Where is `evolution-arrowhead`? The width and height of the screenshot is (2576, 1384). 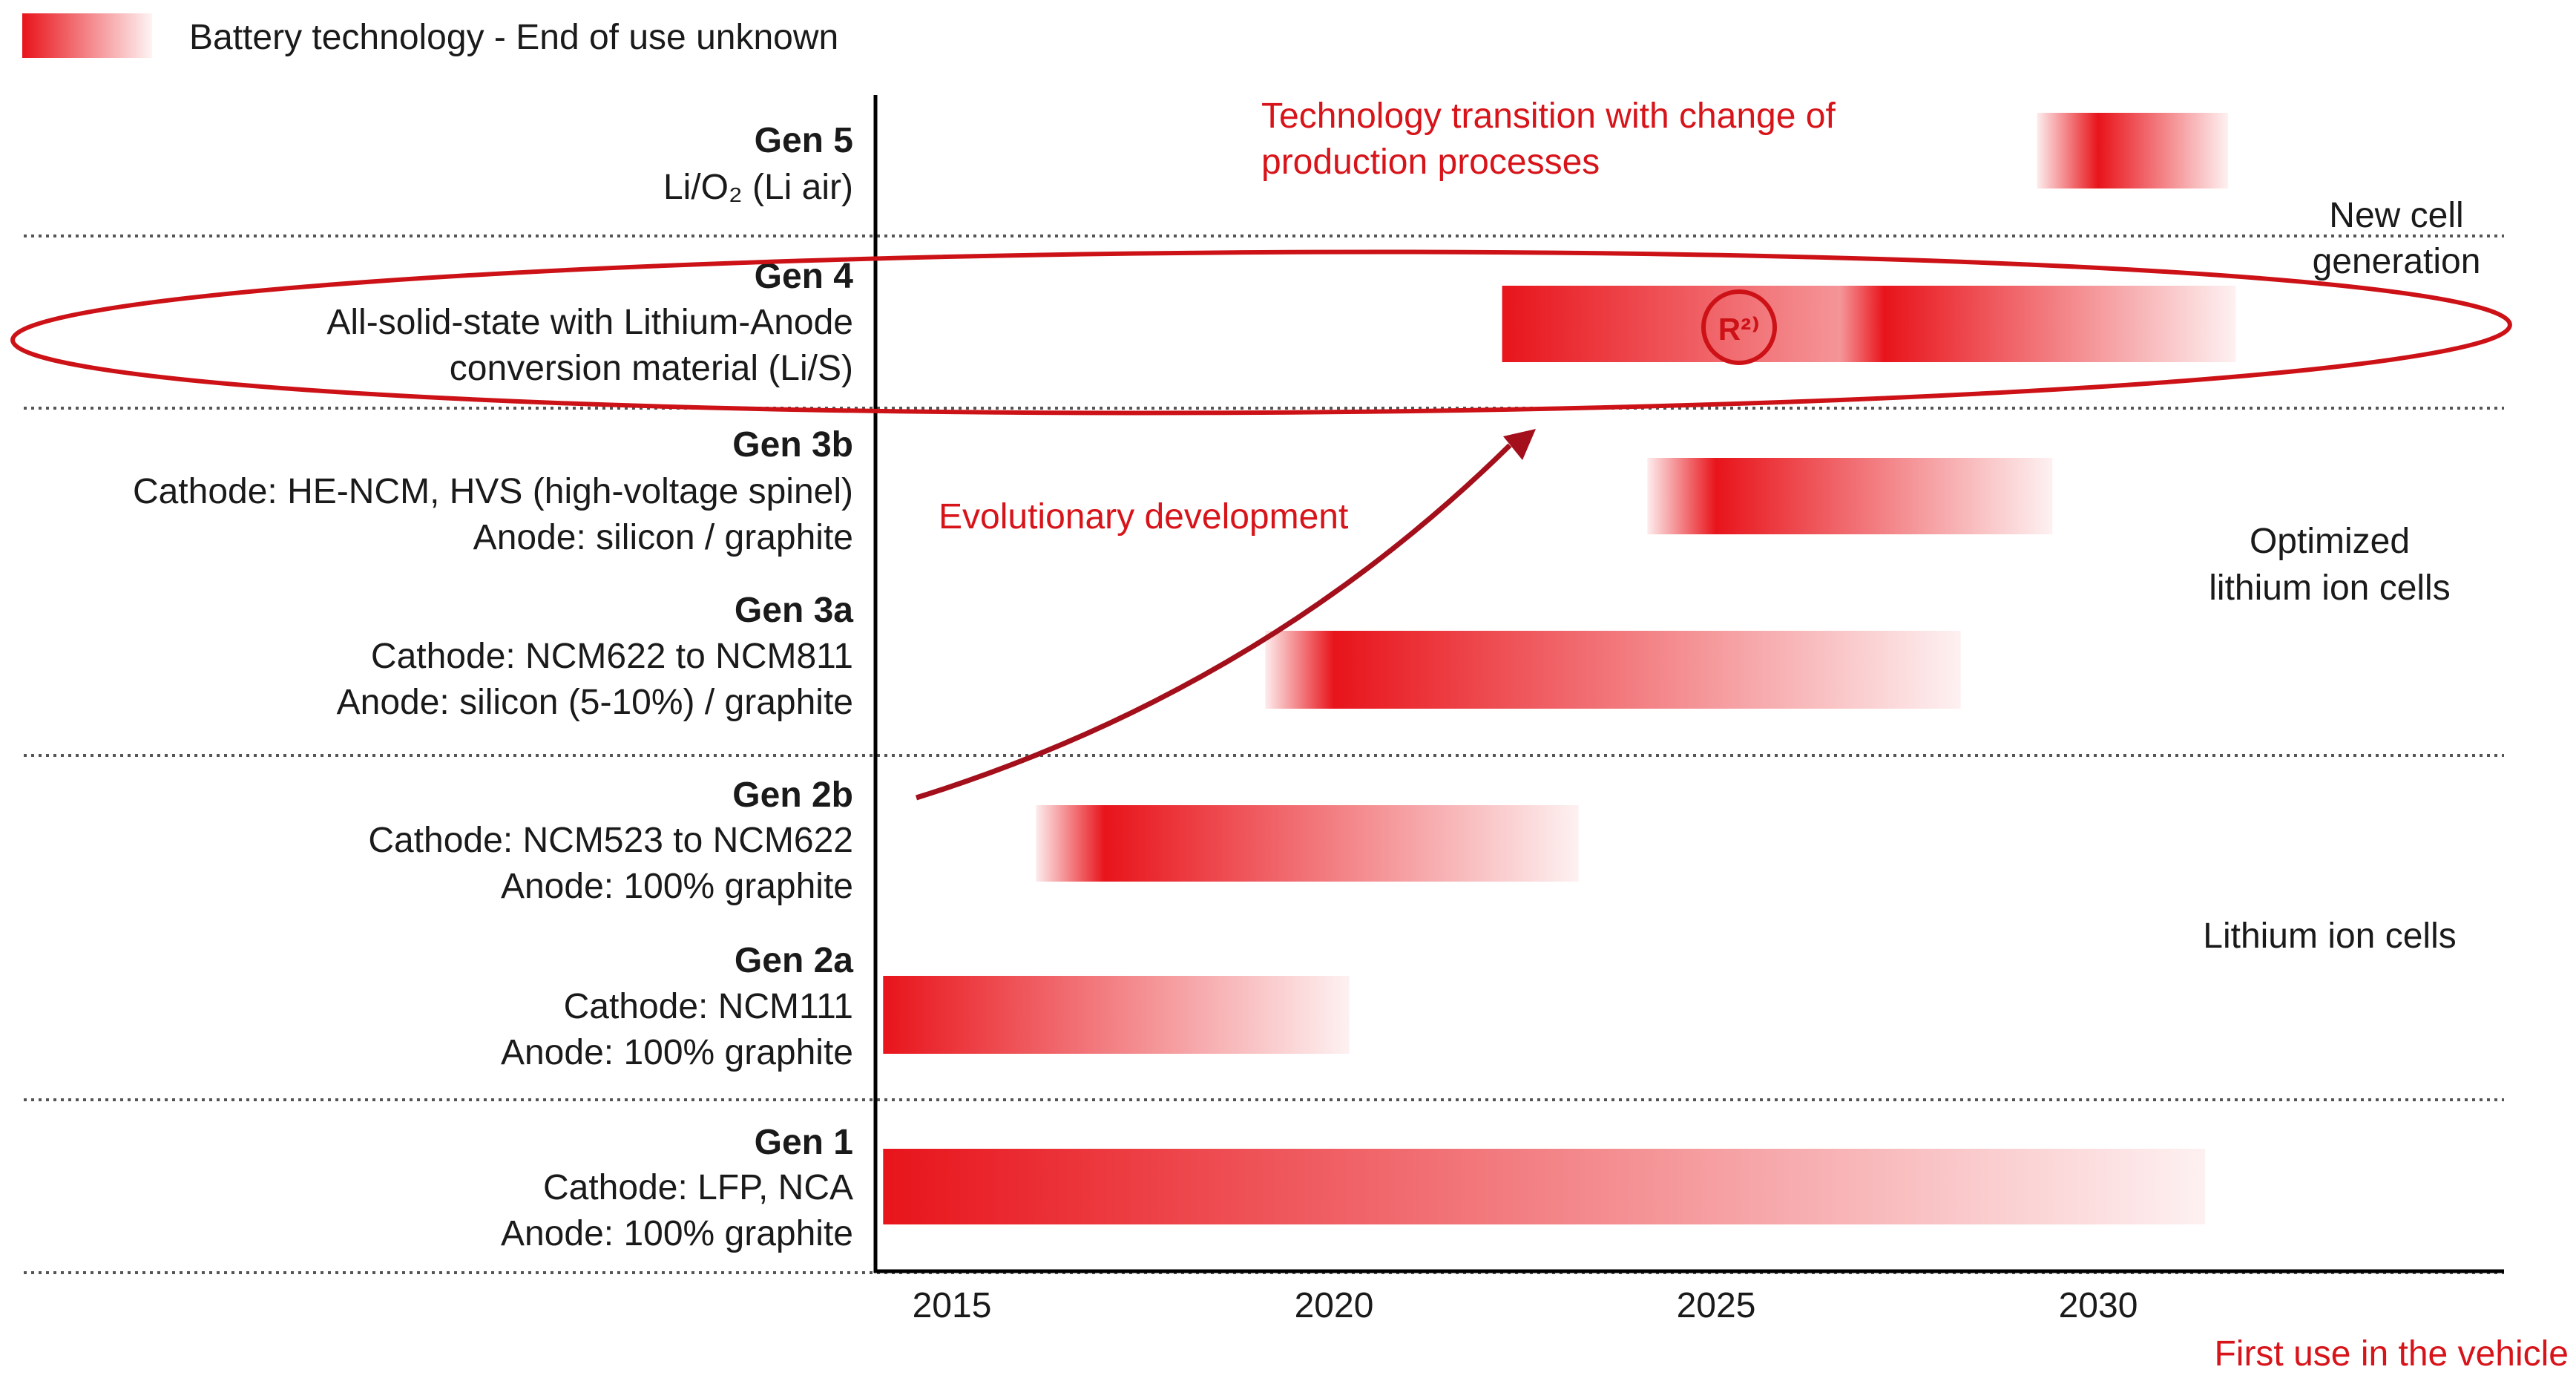
evolution-arrowhead is located at coordinates (1520, 444).